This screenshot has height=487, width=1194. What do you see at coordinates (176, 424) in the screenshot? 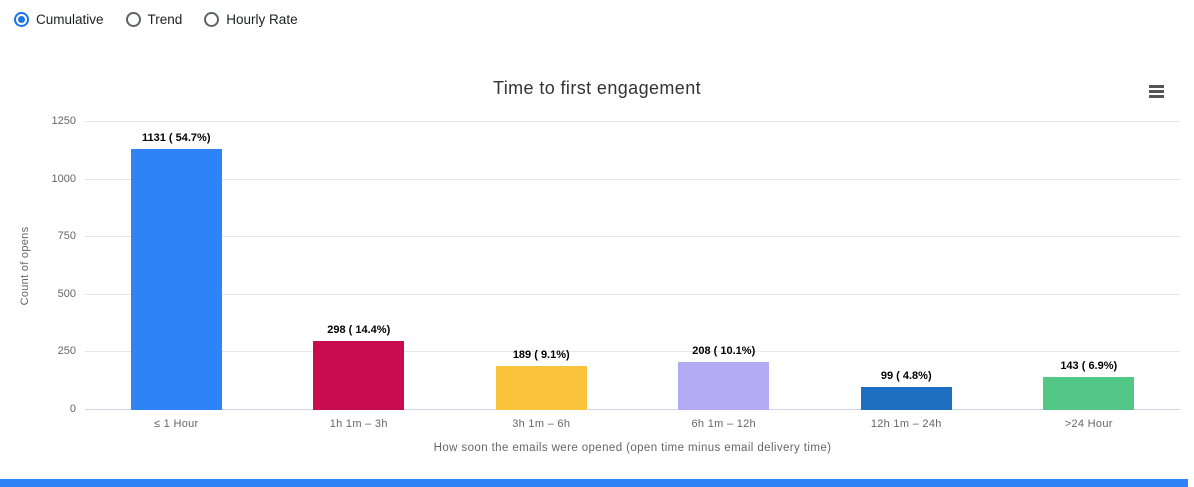
I see `x-axis-category-label: ≤ 1 Hour` at bounding box center [176, 424].